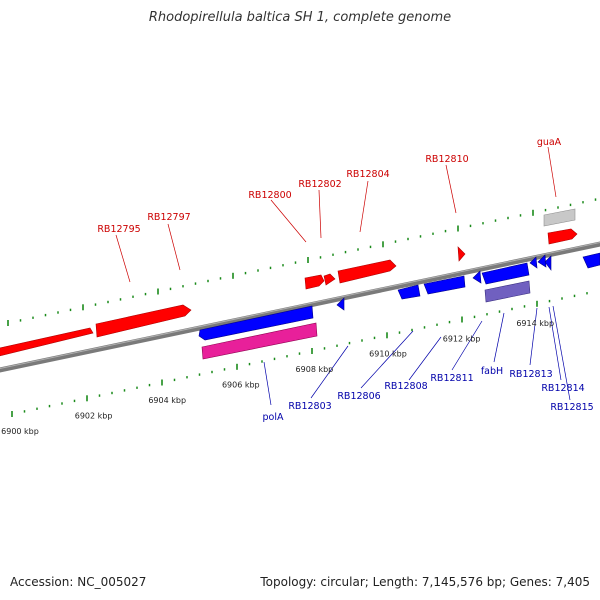  What do you see at coordinates (273, 417) in the screenshot?
I see `gene-label-polA: polA` at bounding box center [273, 417].